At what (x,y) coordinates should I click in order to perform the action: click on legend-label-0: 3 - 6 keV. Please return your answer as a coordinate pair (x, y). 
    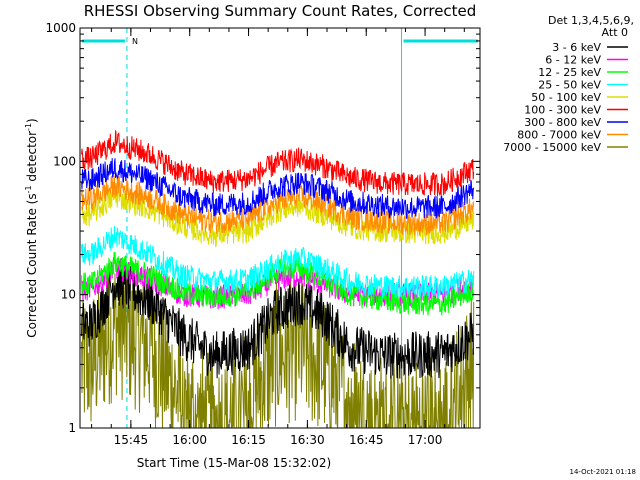
    Looking at the image, I should click on (576, 47).